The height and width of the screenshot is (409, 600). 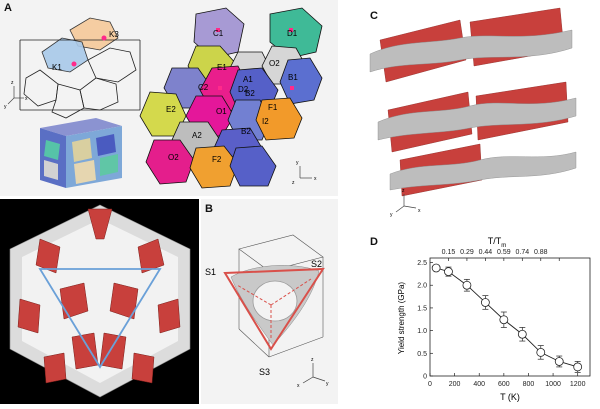 What do you see at coordinates (81, 153) in the screenshot?
I see `grain-cube` at bounding box center [81, 153].